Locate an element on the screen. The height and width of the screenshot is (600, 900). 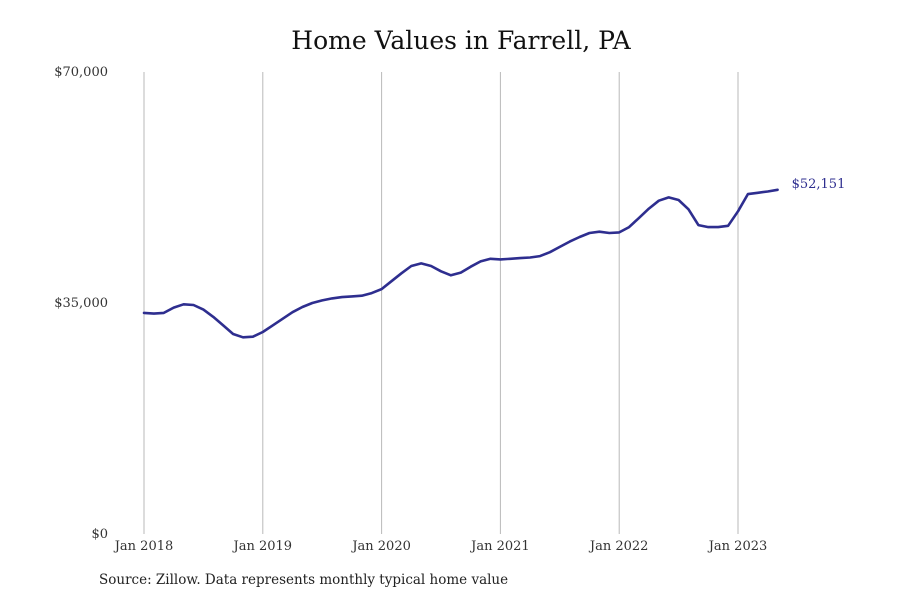
y-axis: $0 $35,000 $70,000 is located at coordinates (81, 303).